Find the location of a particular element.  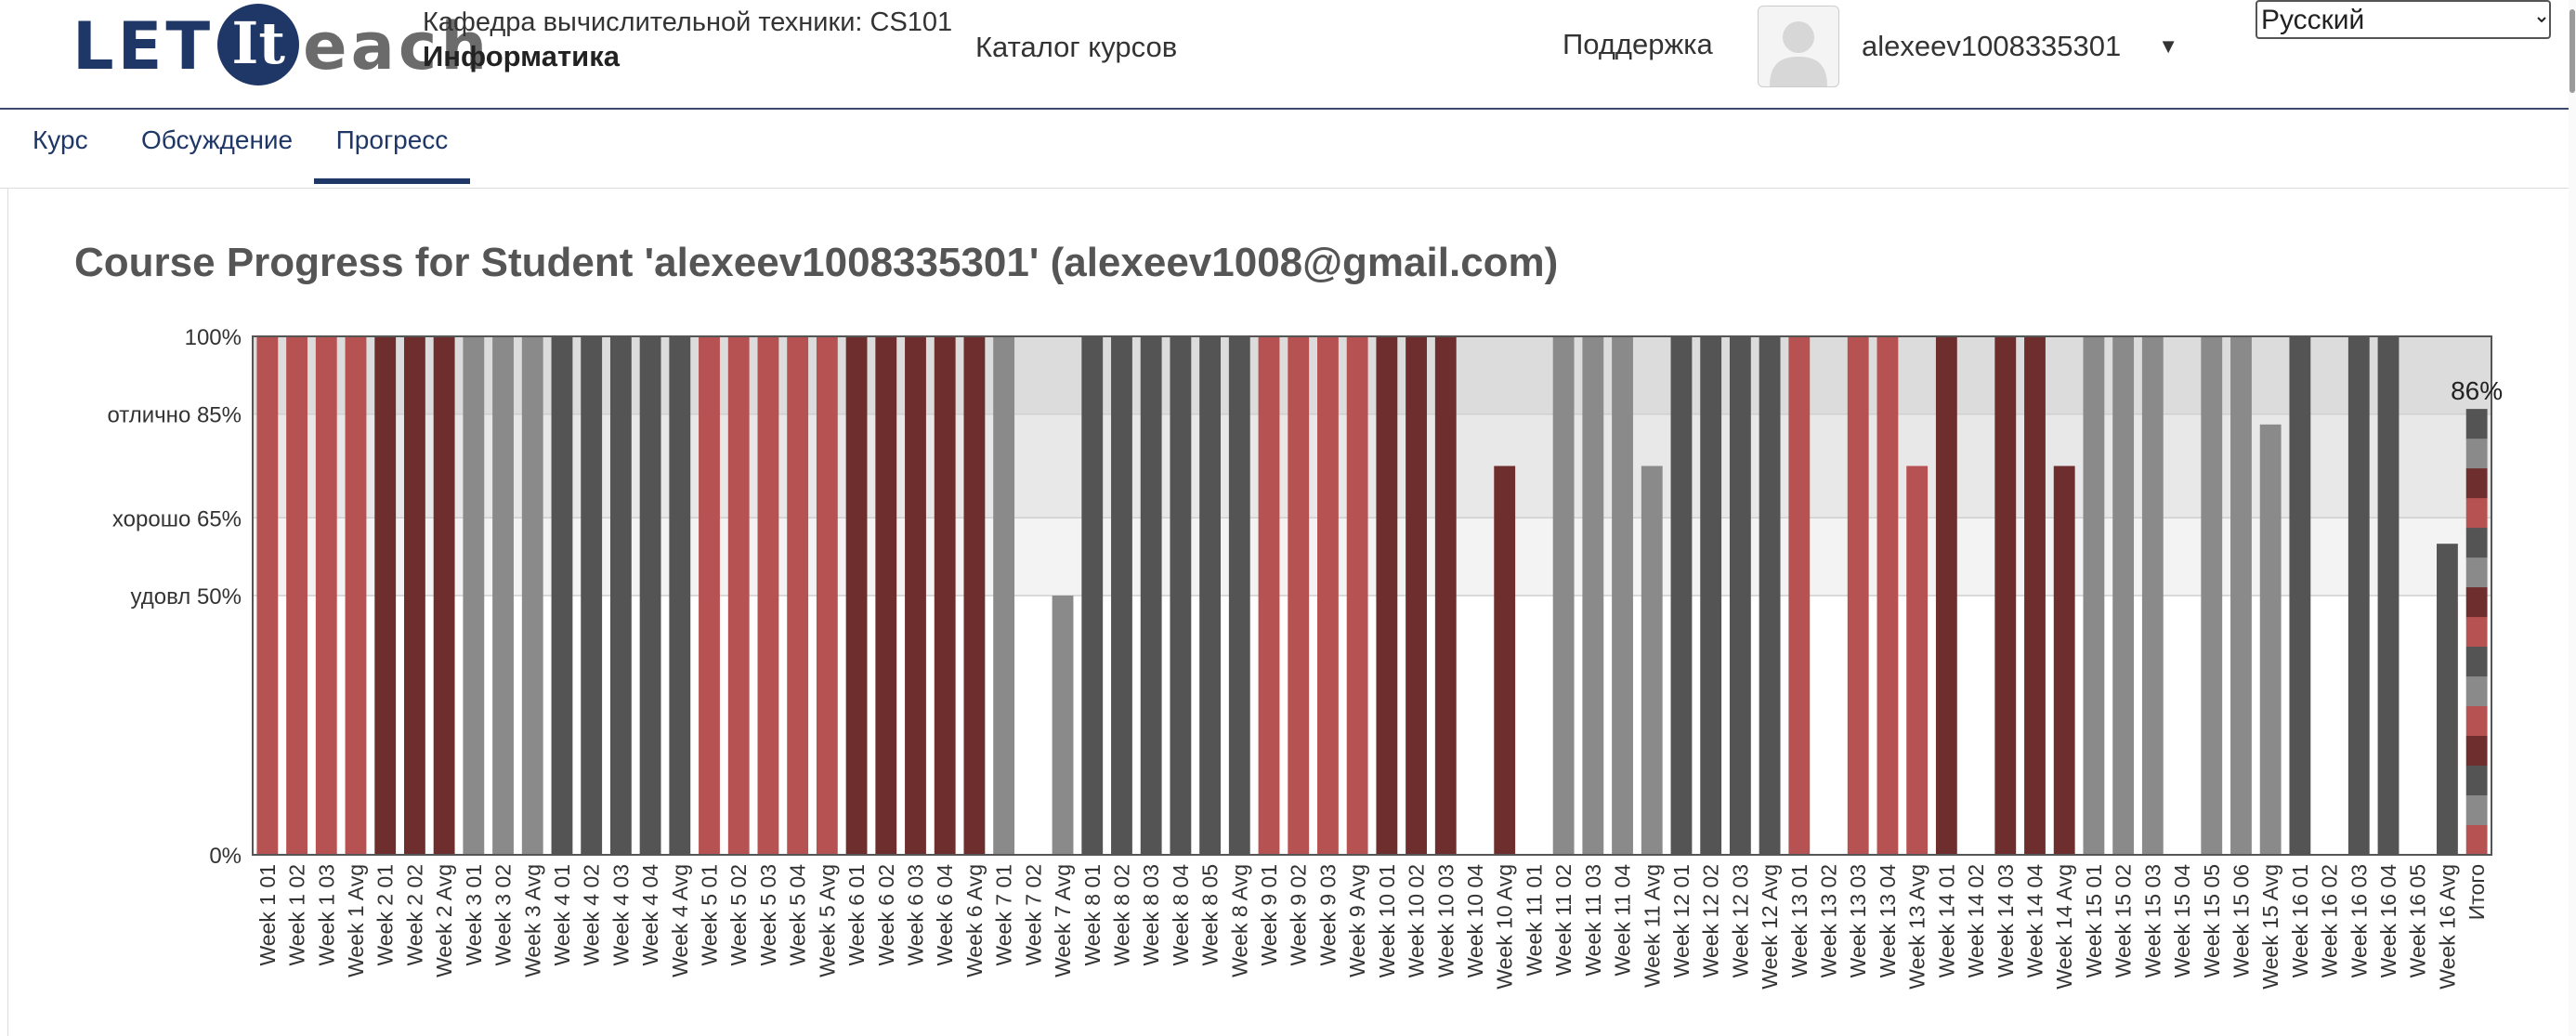

scrollbar-thumb is located at coordinates (2572, 51).